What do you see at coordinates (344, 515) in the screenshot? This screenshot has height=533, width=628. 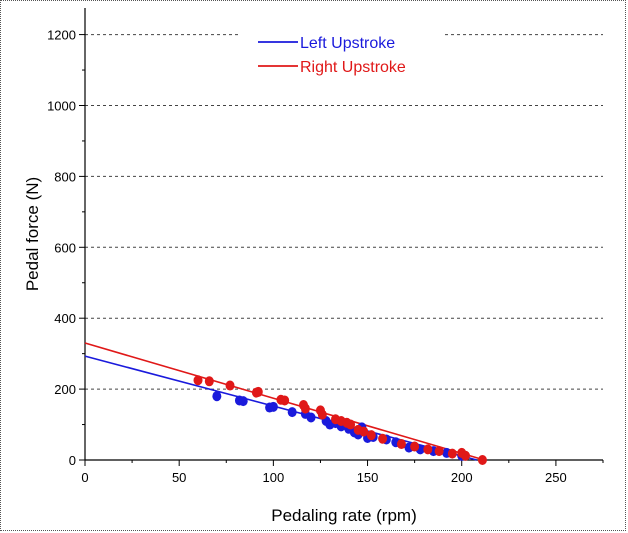 I see `x-axis-title: Pedaling rate (rpm)` at bounding box center [344, 515].